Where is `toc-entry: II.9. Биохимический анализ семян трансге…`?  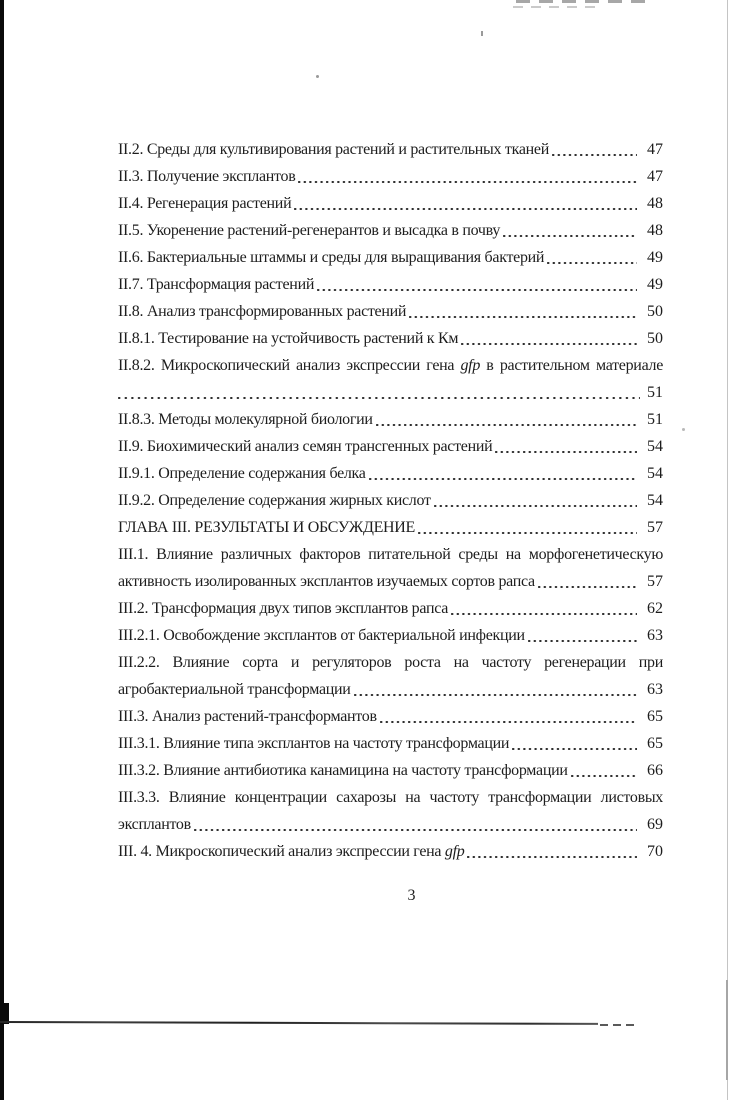 toc-entry: II.9. Биохимический анализ семян трансге… is located at coordinates (390, 446).